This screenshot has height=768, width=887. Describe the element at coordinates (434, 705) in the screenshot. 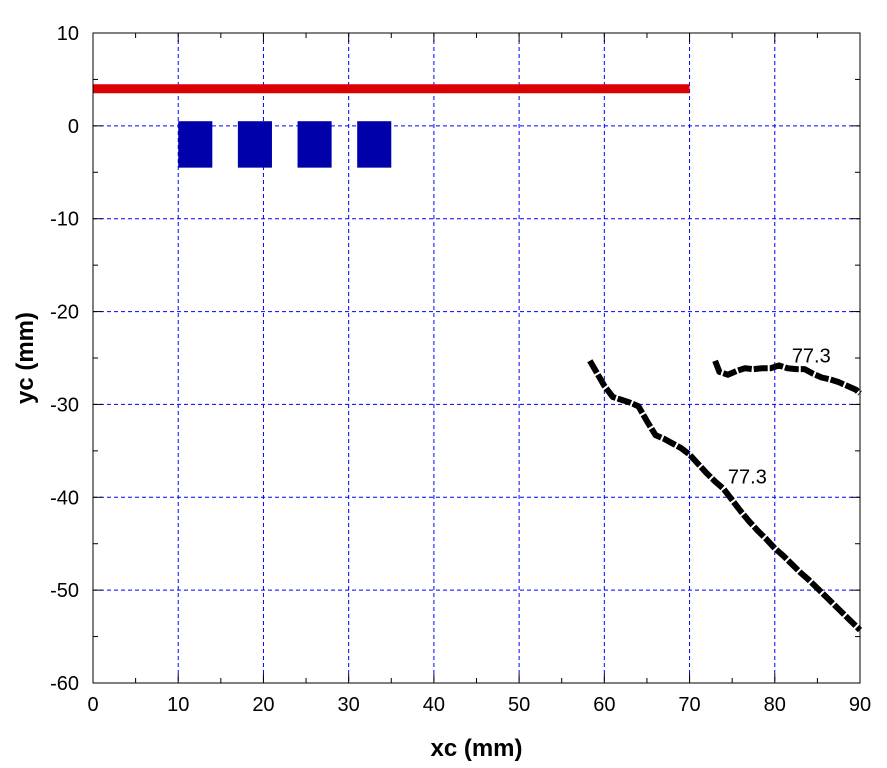

I see `x-tick-label: 40` at that location.